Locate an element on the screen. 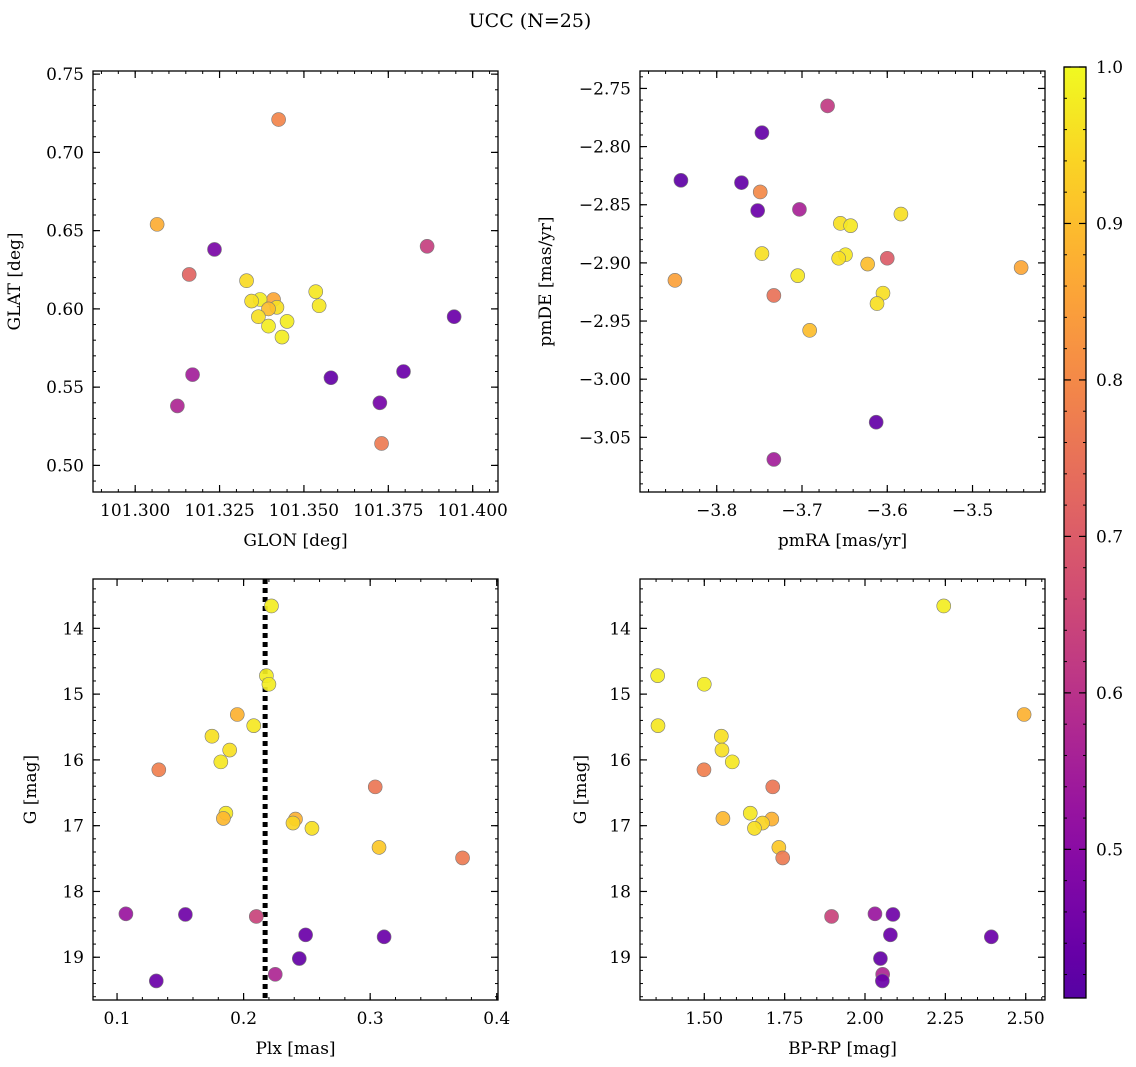 The image size is (1136, 1067). y-tick-label: 15 is located at coordinates (73, 695).